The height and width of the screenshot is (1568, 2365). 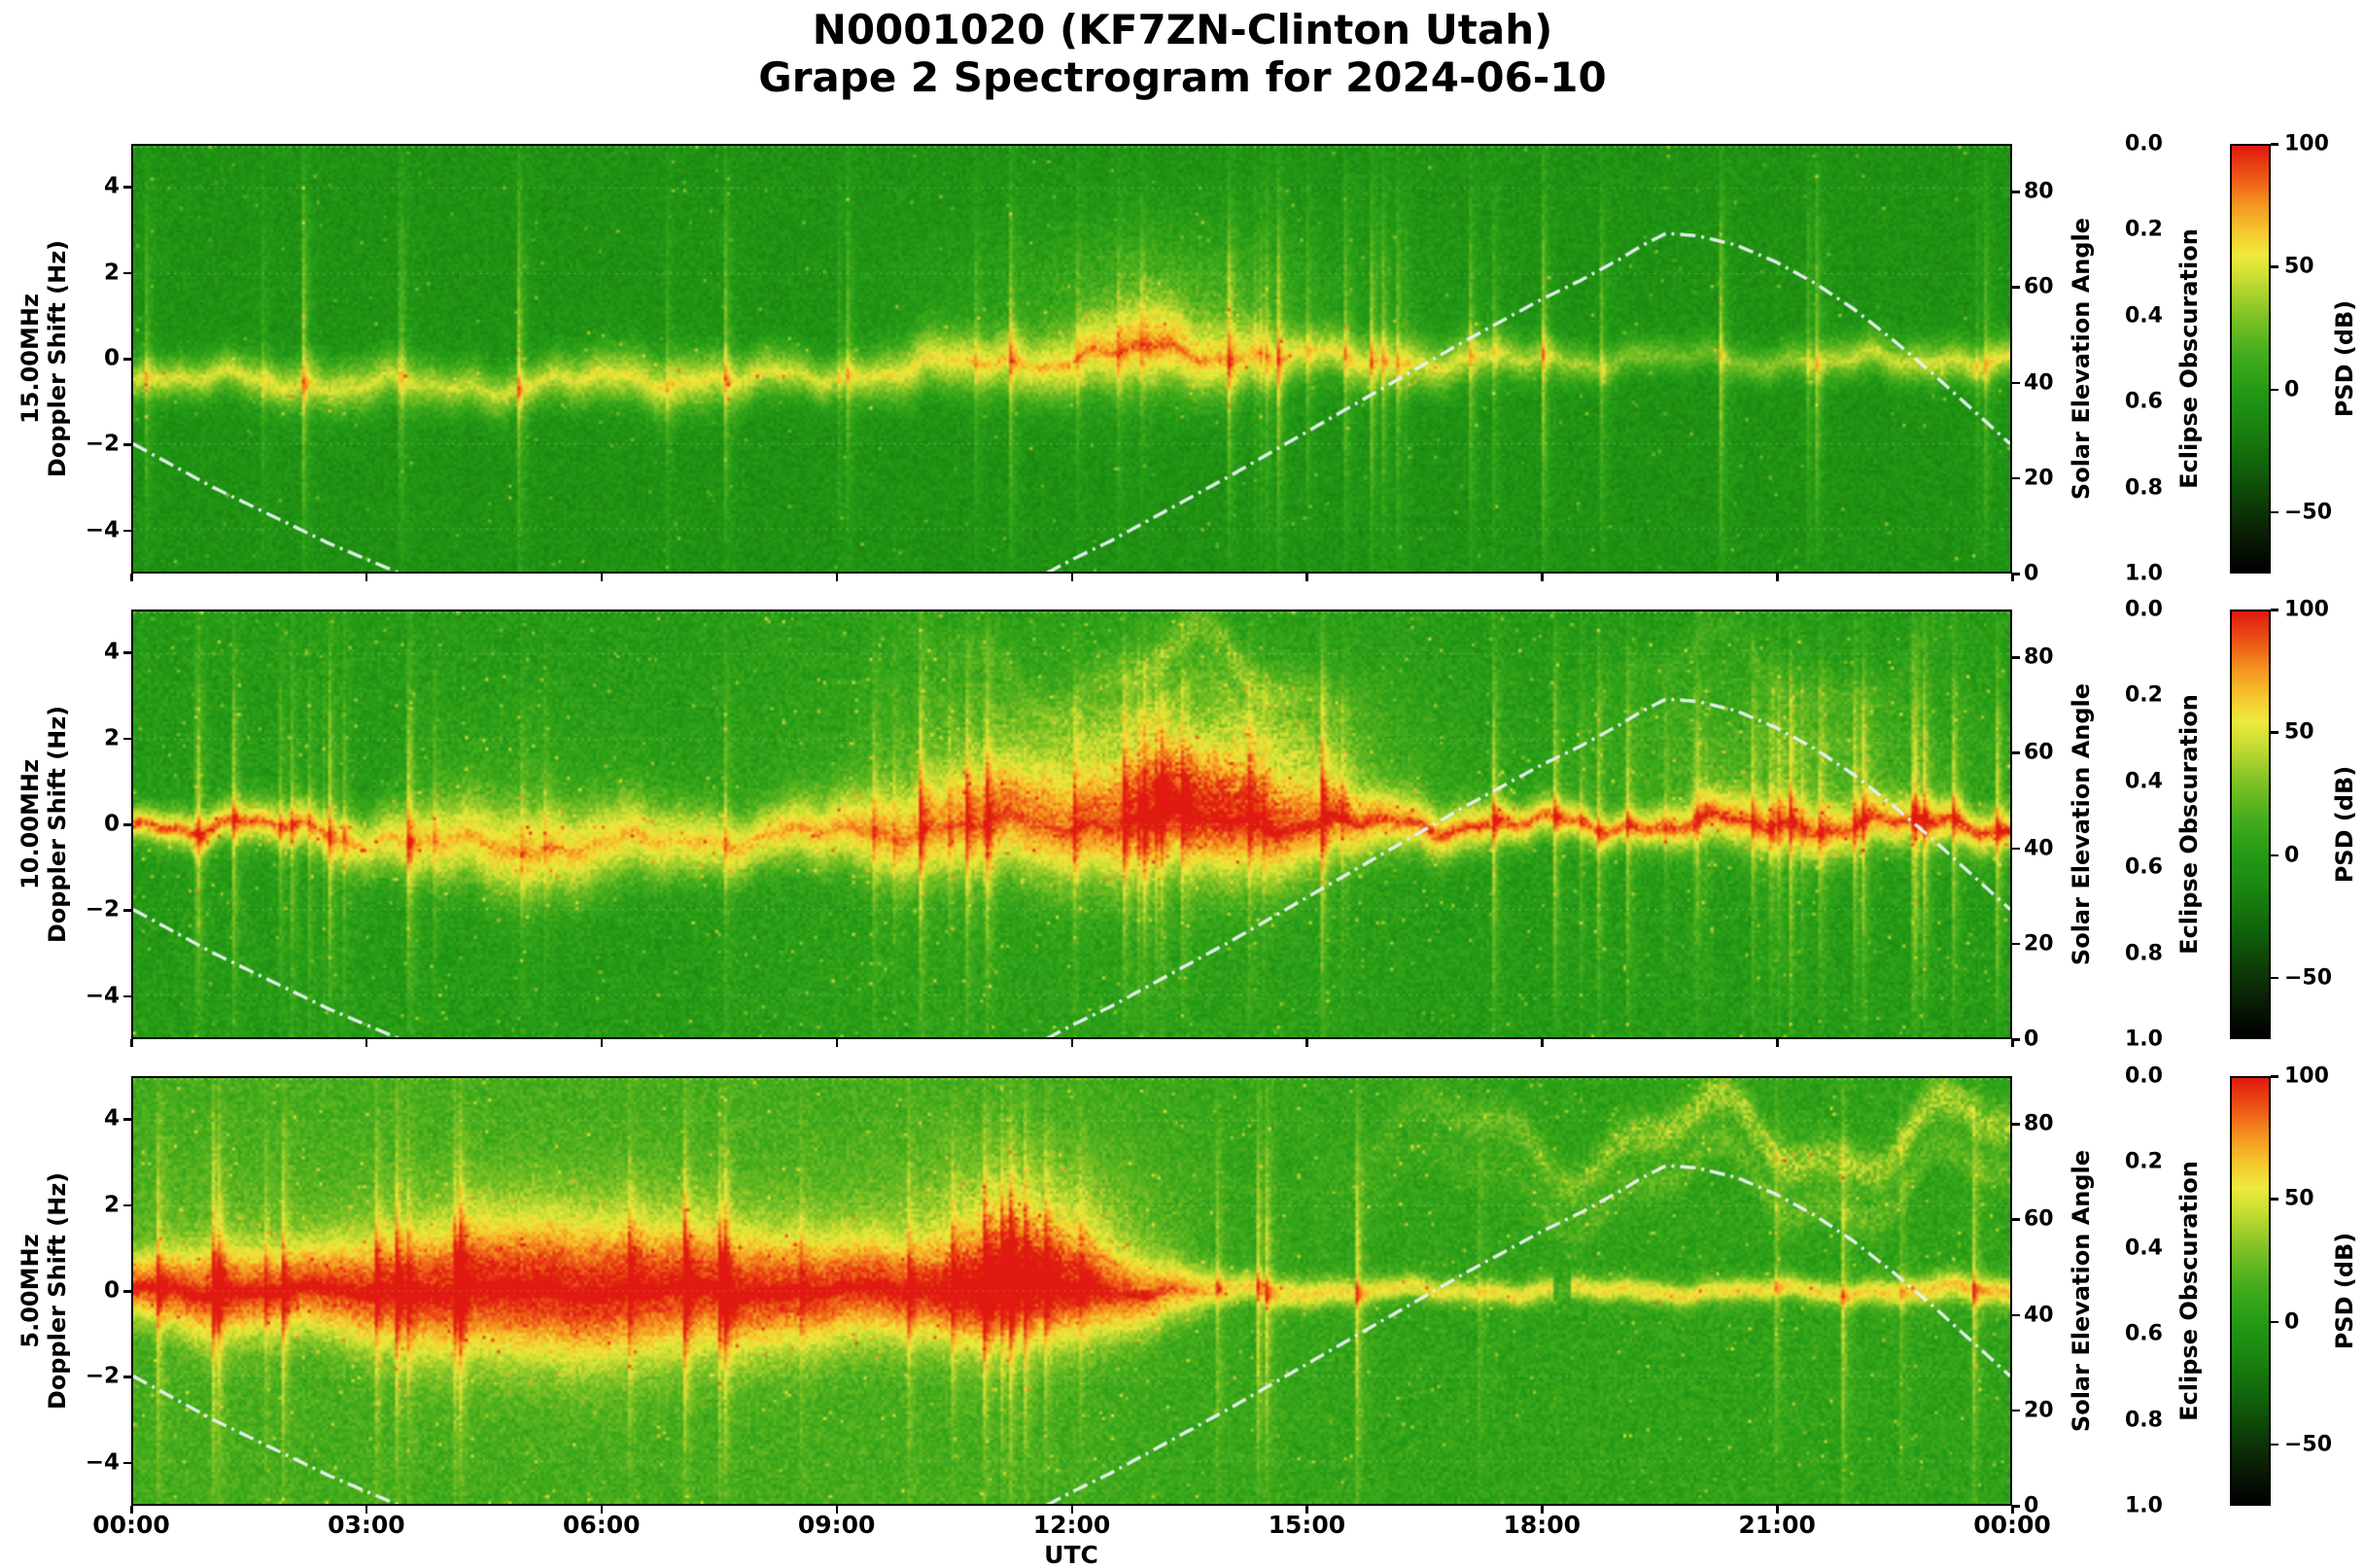 I want to click on psd-colorbar-canvas, so click(x=2250, y=1291).